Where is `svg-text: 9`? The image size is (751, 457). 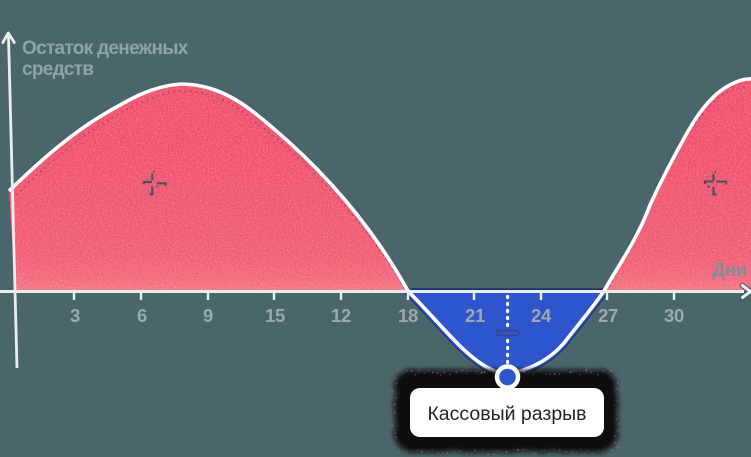
svg-text: 9 is located at coordinates (208, 315).